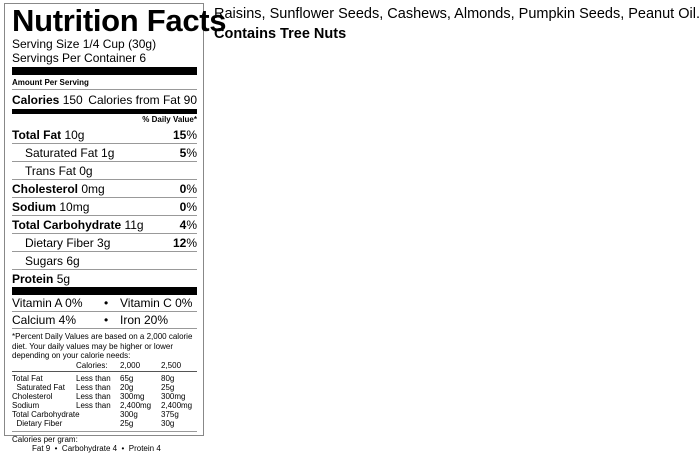 This screenshot has width=700, height=454. I want to click on nutrient-name: Sugars 6g, so click(52, 260).